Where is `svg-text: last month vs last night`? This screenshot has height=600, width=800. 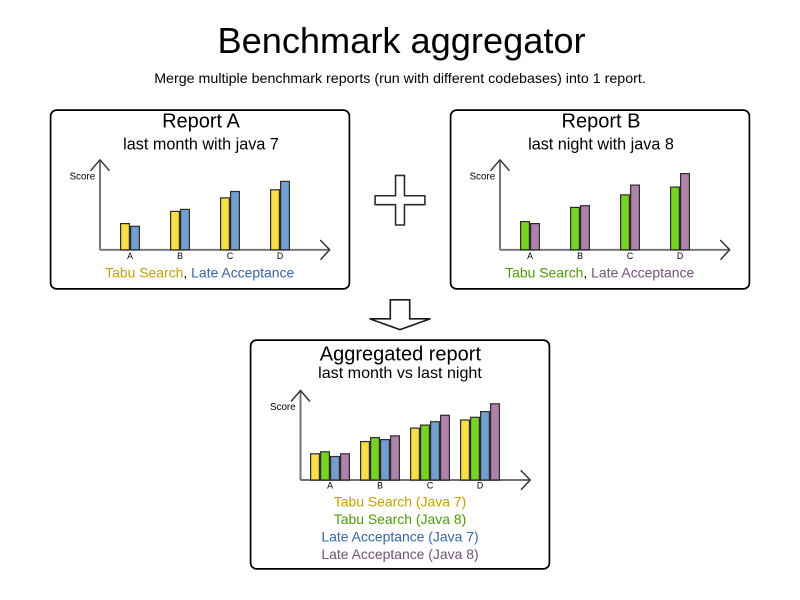 svg-text: last month vs last night is located at coordinates (400, 373).